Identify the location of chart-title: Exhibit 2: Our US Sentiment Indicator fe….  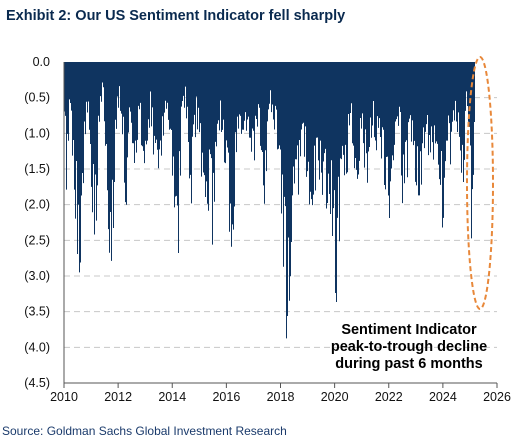
(176, 16).